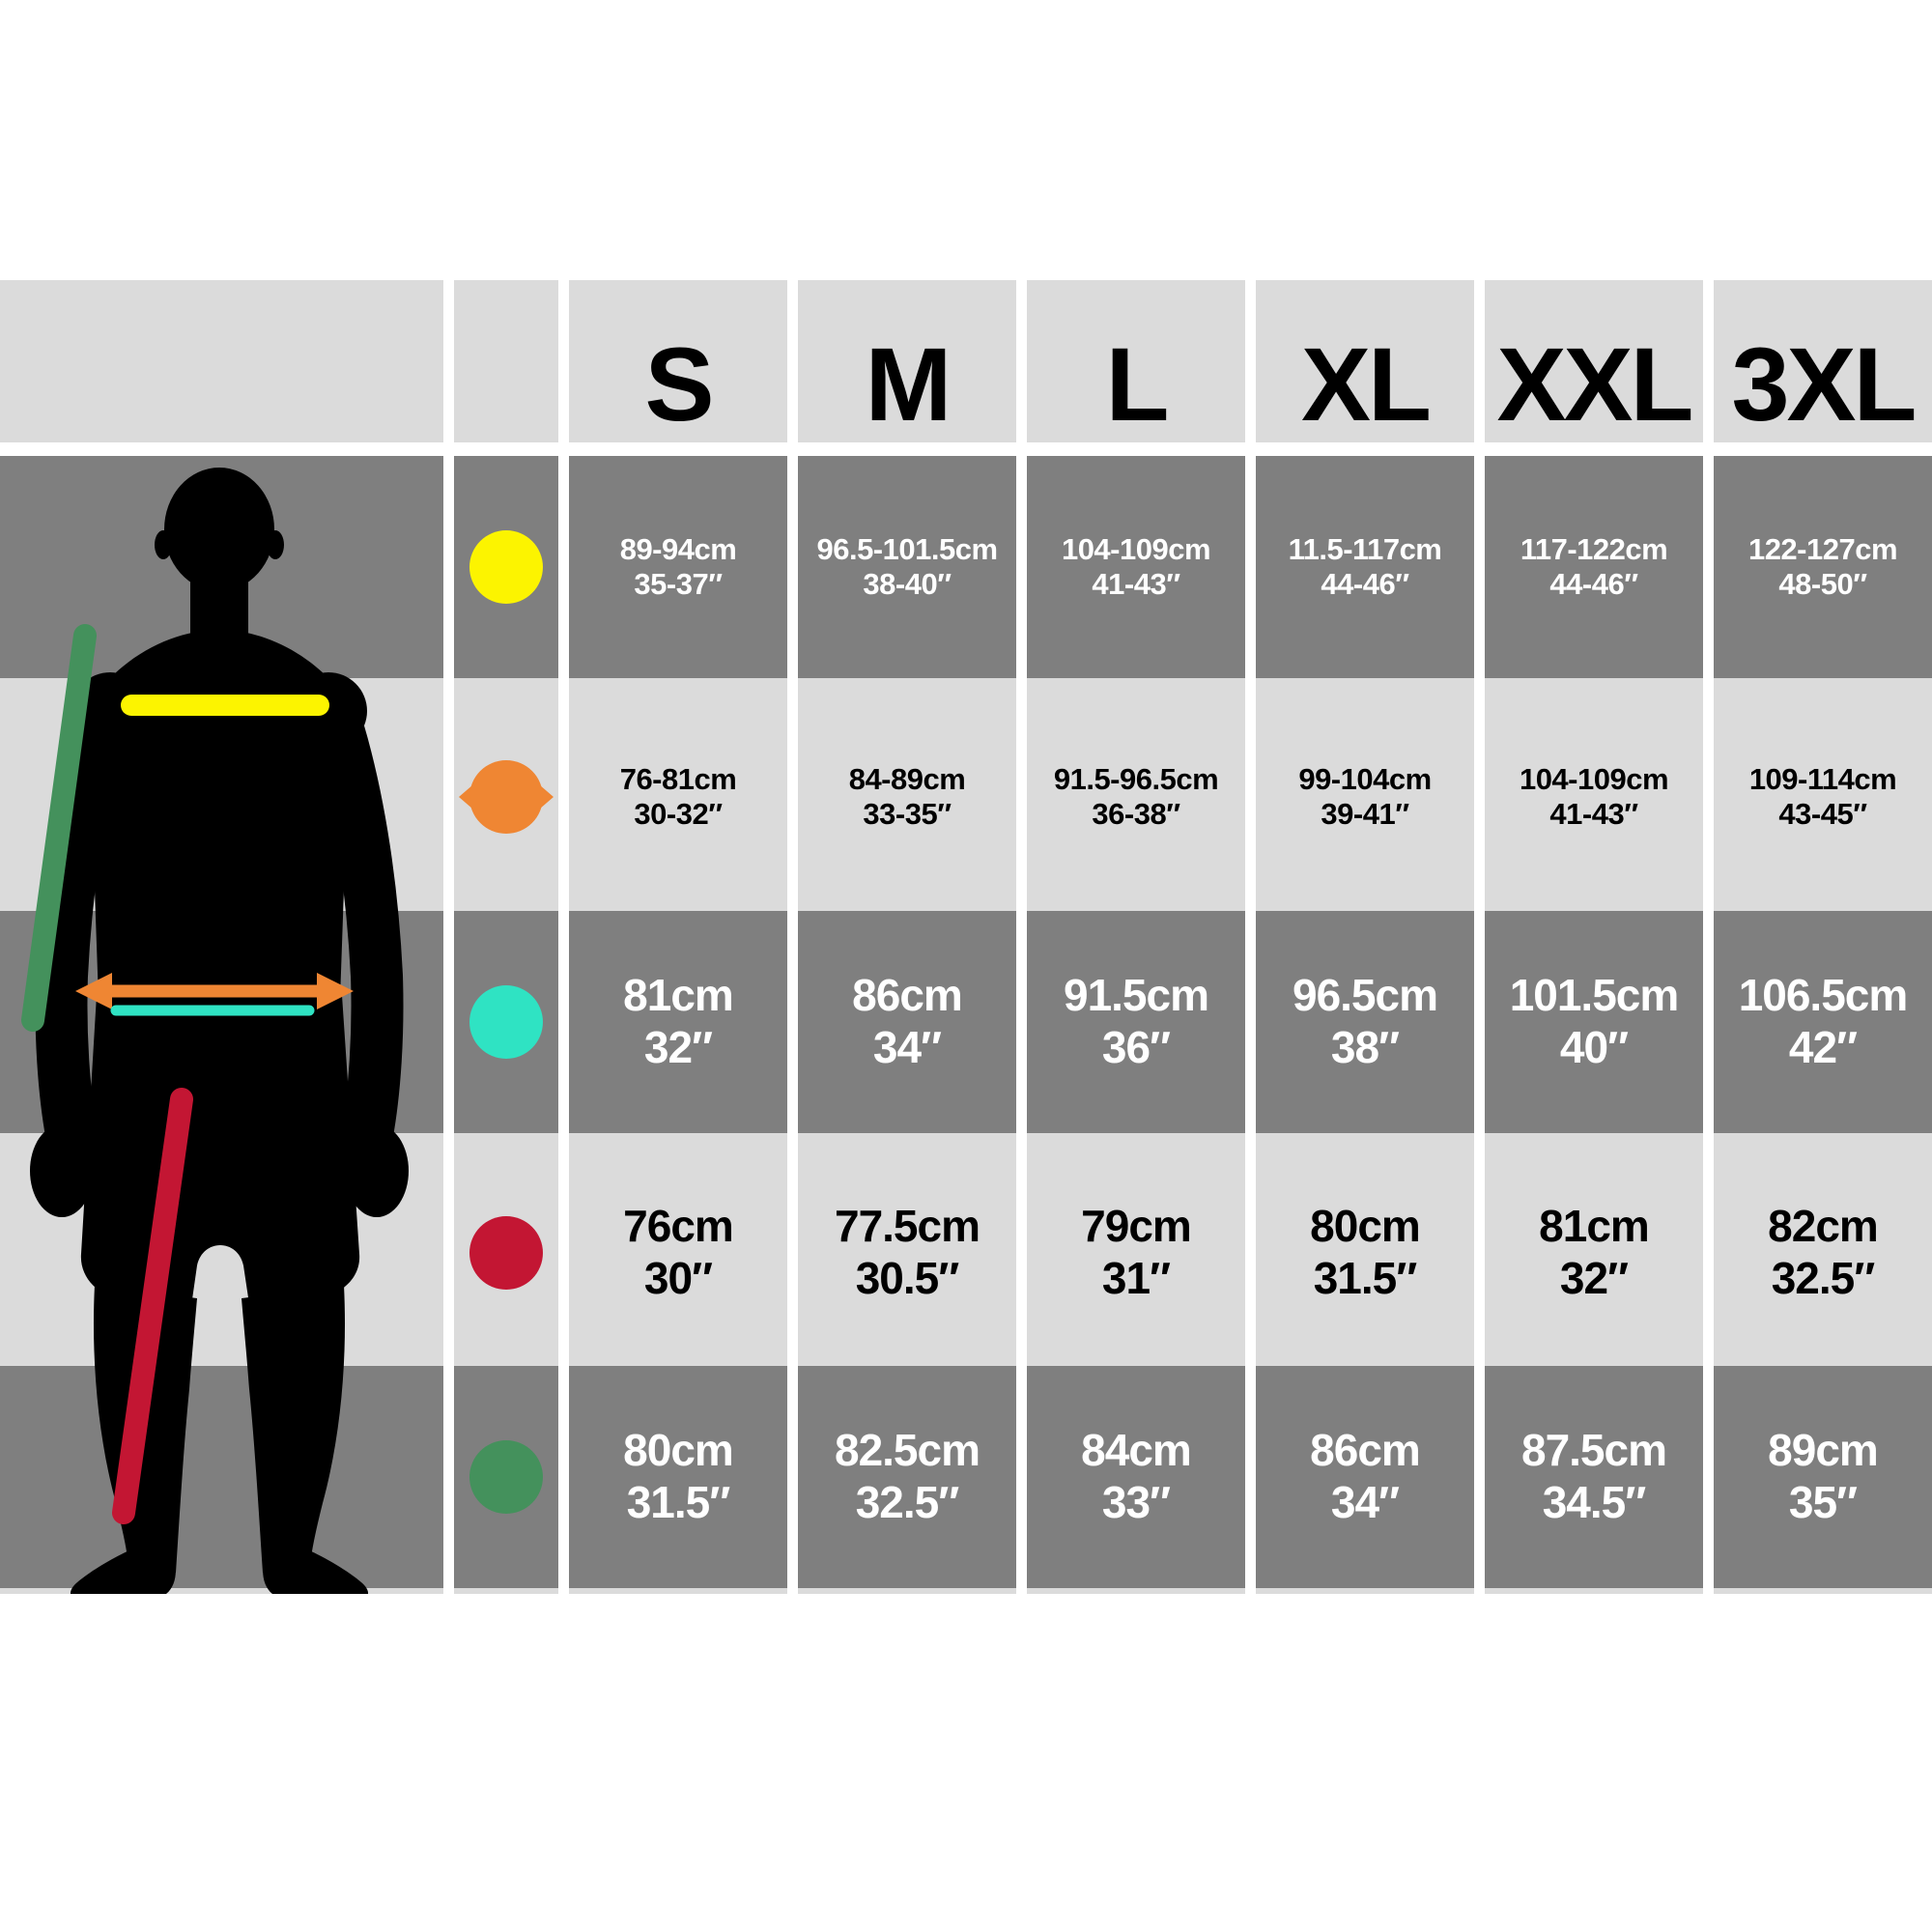  What do you see at coordinates (1594, 797) in the screenshot?
I see `waist-xxl-cell: 104-109cm 41-43″` at bounding box center [1594, 797].